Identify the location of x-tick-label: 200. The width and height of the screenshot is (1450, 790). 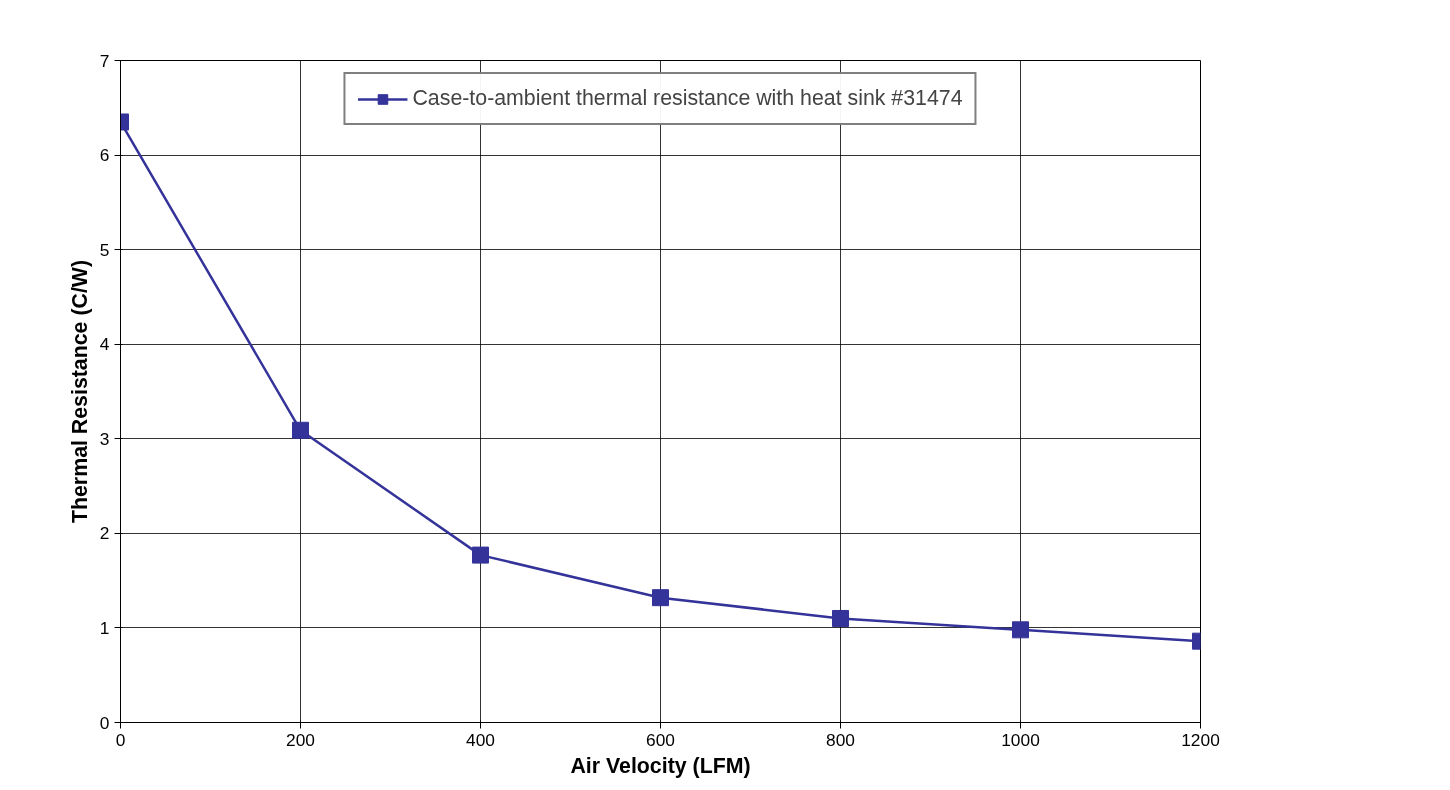
(300, 739).